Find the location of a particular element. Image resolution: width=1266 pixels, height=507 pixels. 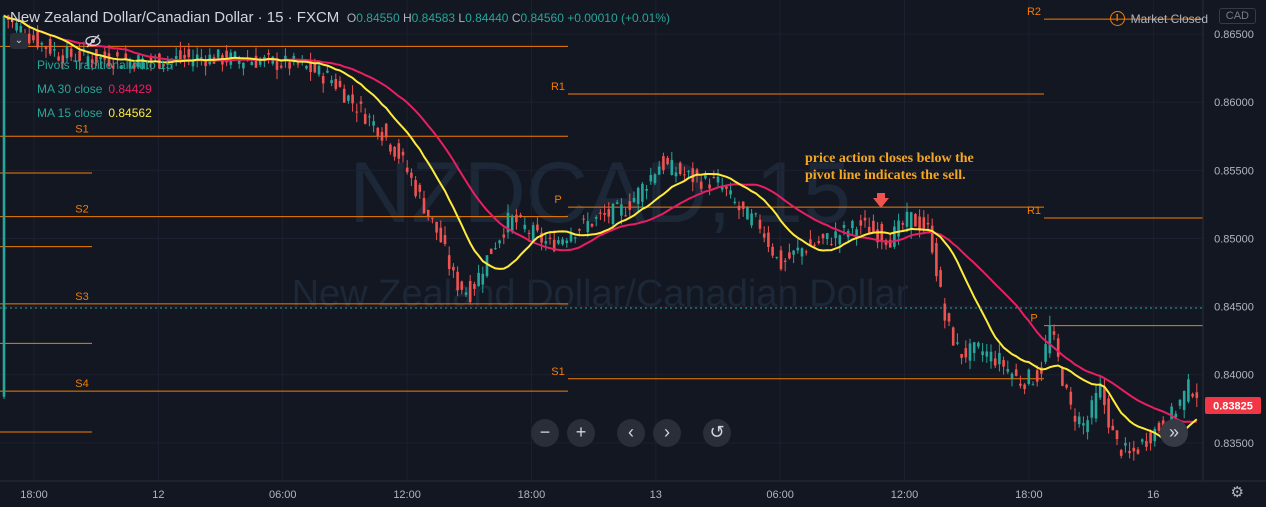

pivot-label: S1 is located at coordinates (557, 372).